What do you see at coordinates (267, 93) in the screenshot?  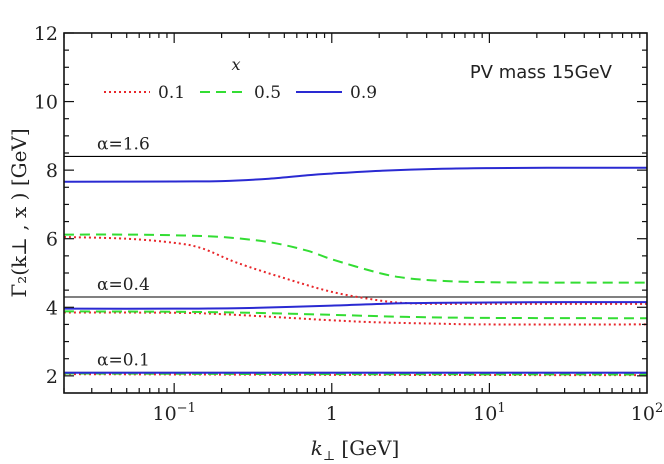 I see `legend-label-0.5: 0.5` at bounding box center [267, 93].